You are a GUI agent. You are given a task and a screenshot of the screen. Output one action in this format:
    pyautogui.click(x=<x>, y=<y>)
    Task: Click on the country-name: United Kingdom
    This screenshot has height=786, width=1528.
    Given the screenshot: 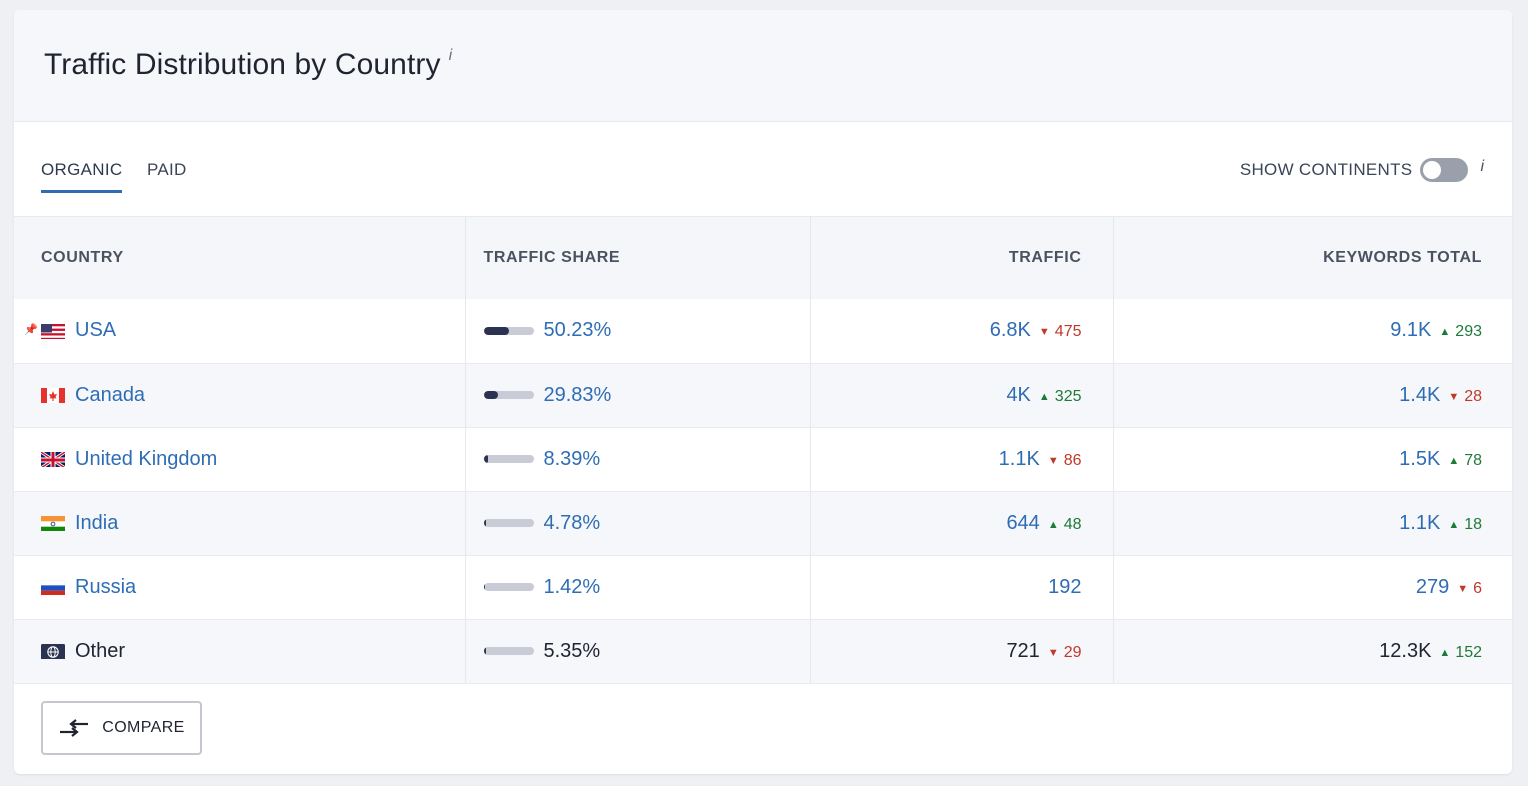 What is the action you would take?
    pyautogui.click(x=146, y=458)
    